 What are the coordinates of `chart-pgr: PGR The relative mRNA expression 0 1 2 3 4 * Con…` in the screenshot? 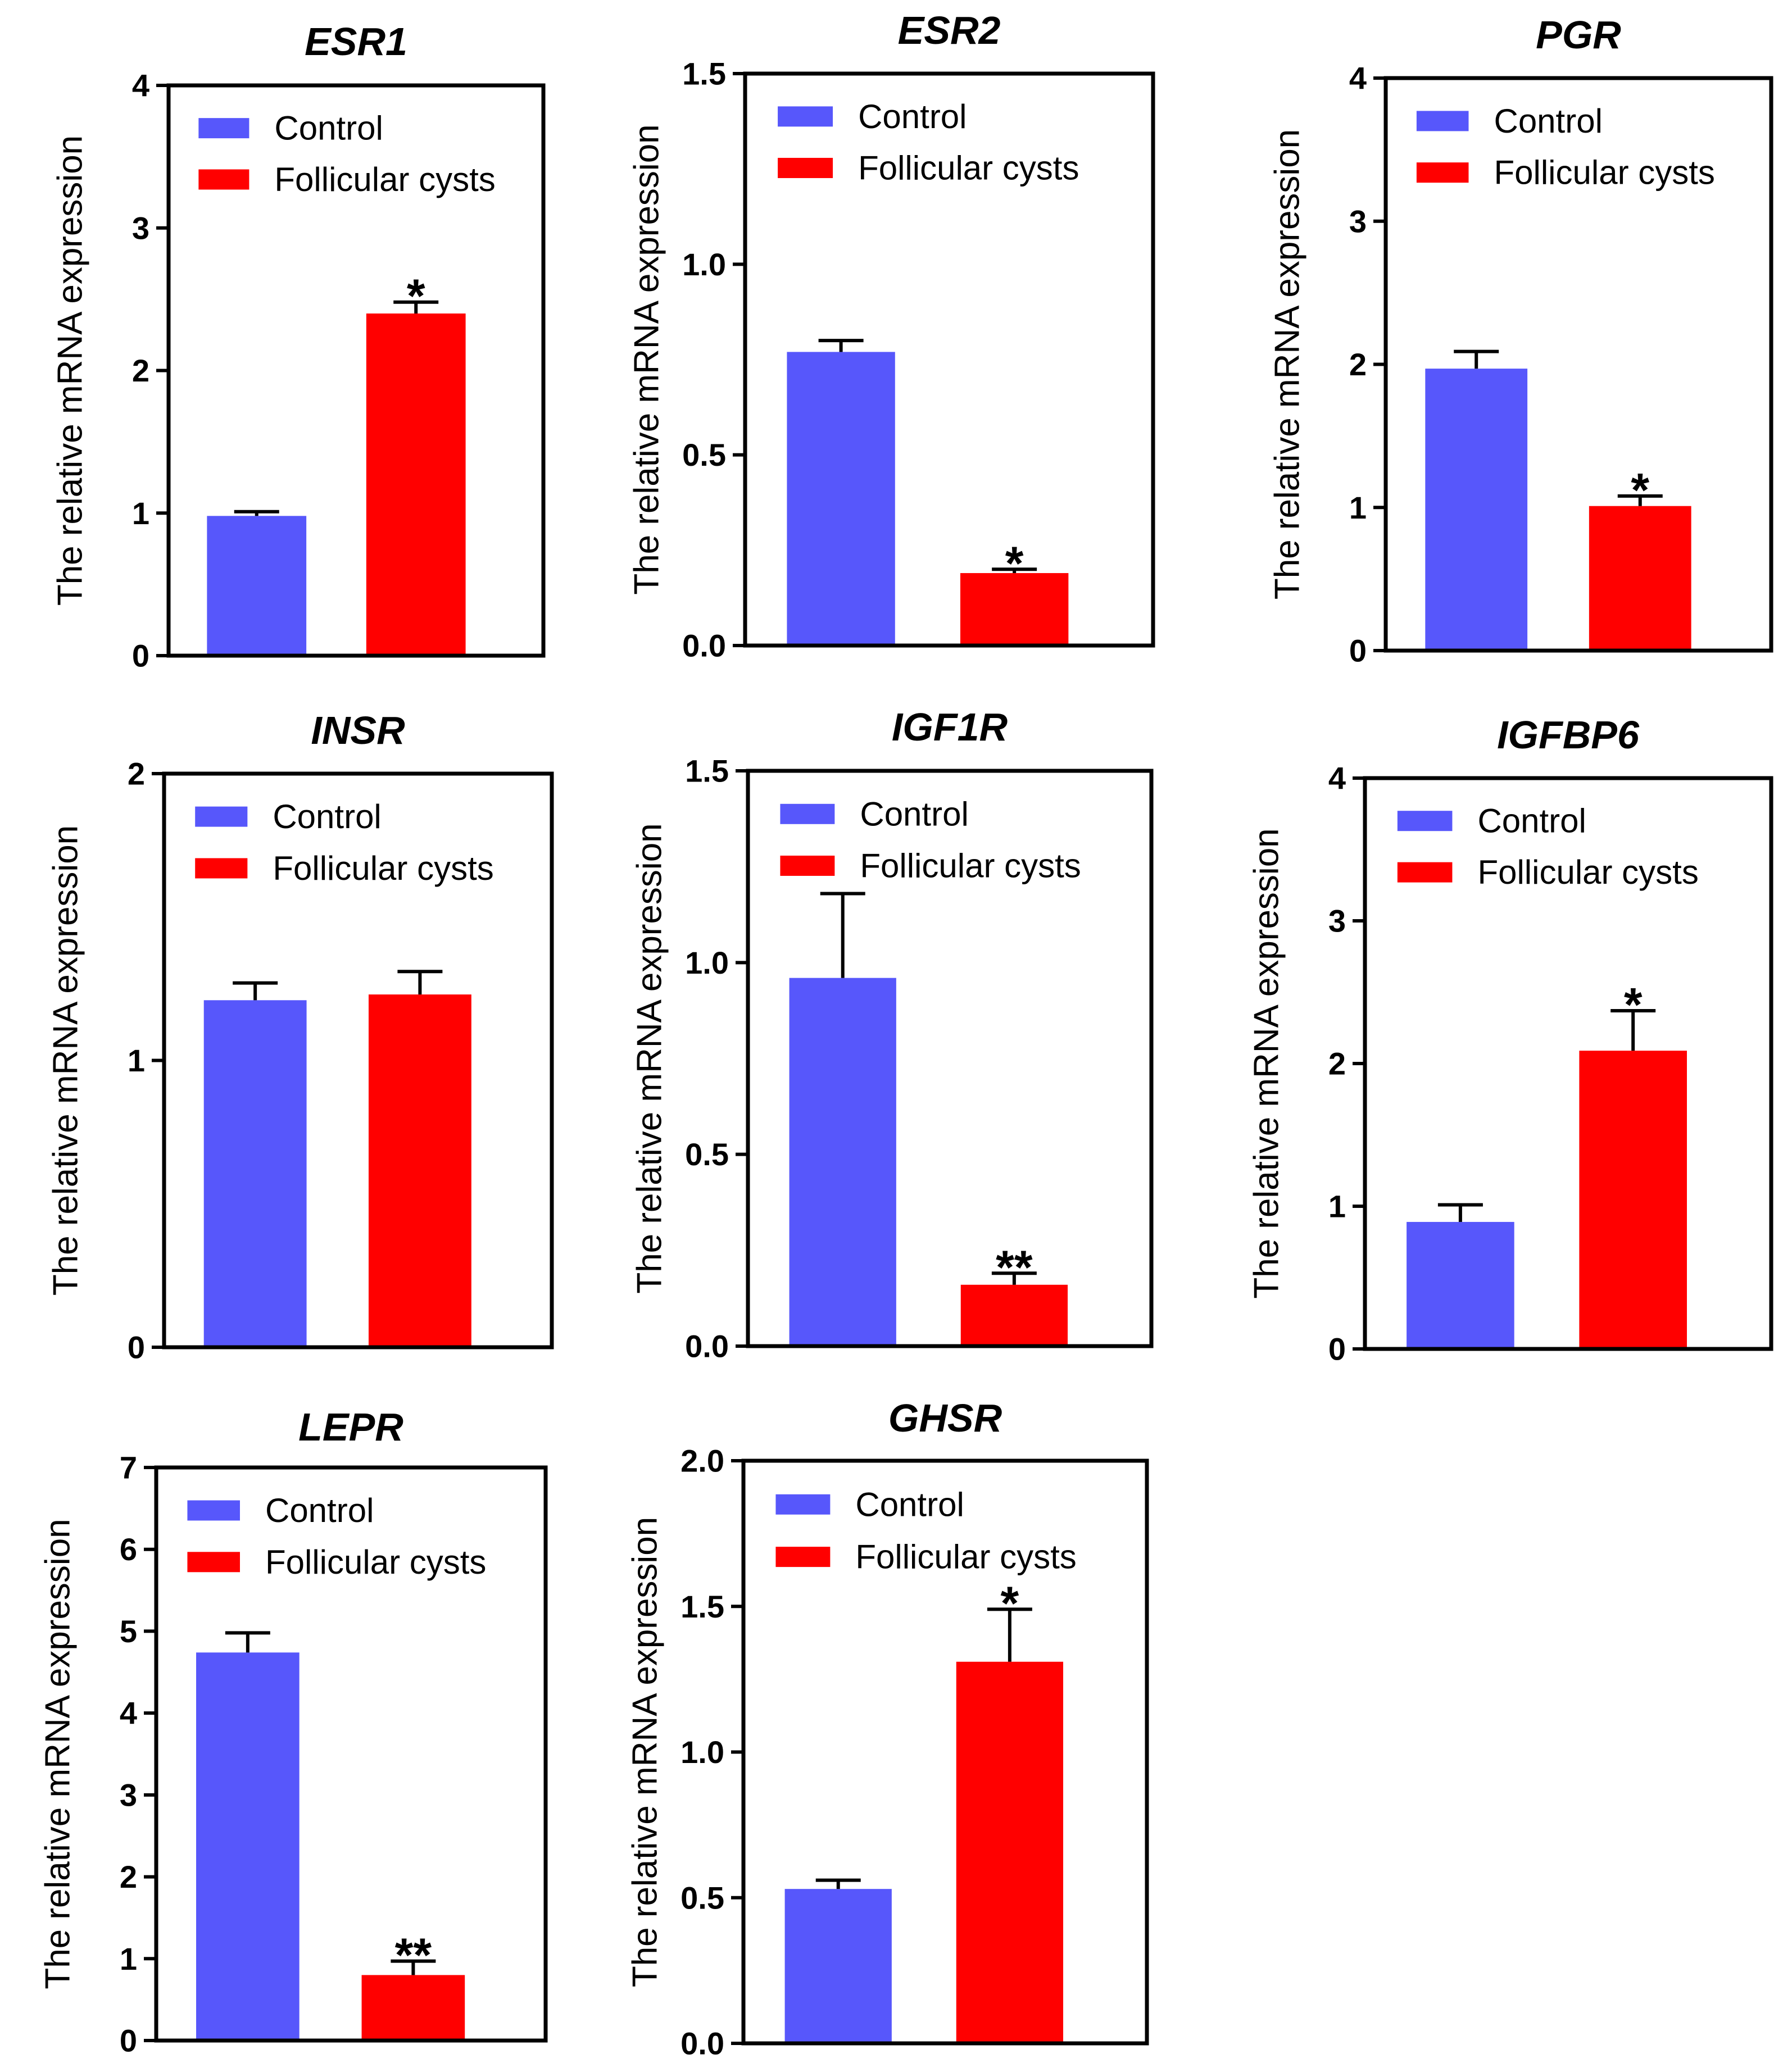 It's located at (1520, 341).